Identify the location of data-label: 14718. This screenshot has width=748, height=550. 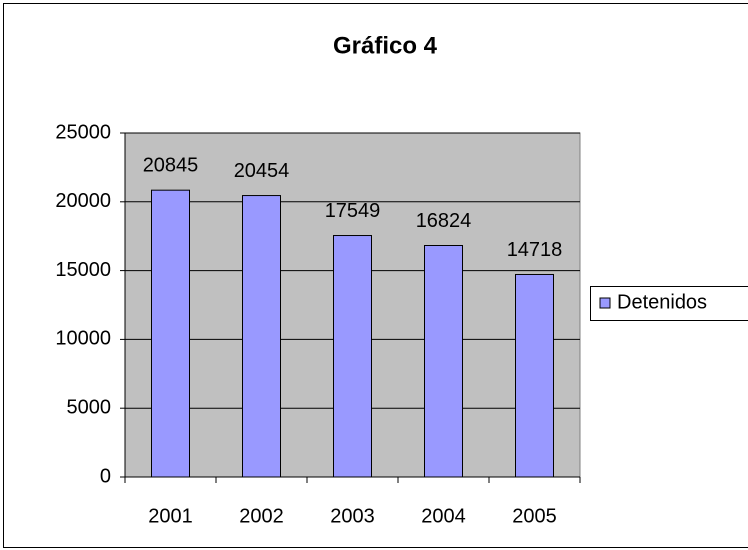
(535, 250).